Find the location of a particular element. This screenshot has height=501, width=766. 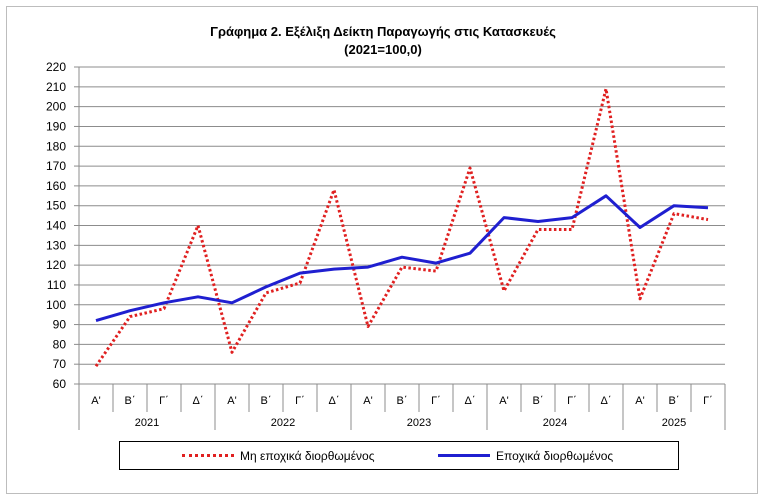

y-tick-label: 210 is located at coordinates (56, 87).